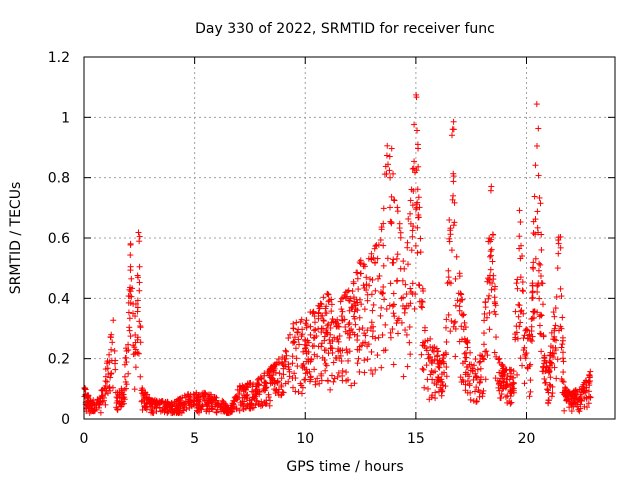 The width and height of the screenshot is (640, 480). I want to click on y-tick-label: 1.2, so click(59, 58).